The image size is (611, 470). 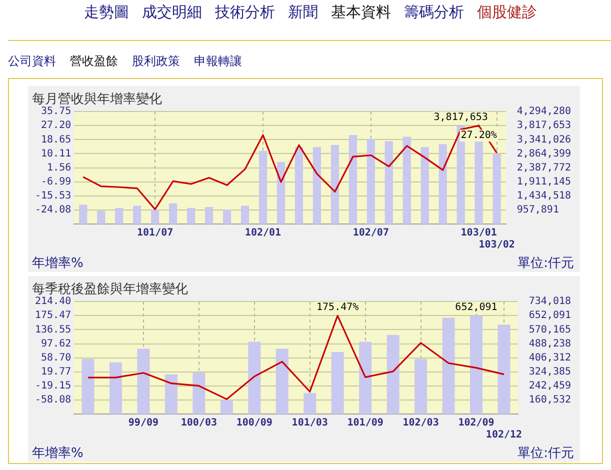 I want to click on data-label: 175.47%, so click(x=337, y=308).